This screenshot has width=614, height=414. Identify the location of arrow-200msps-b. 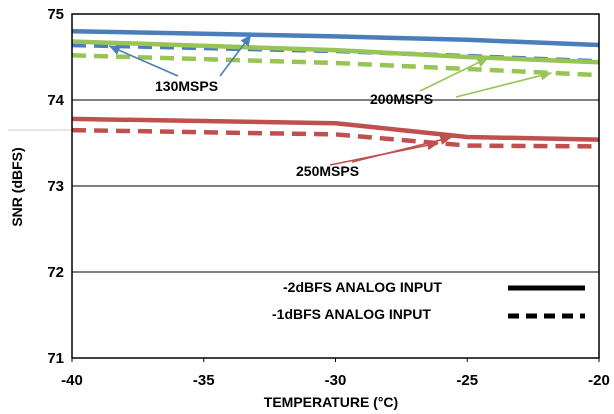
(503, 85).